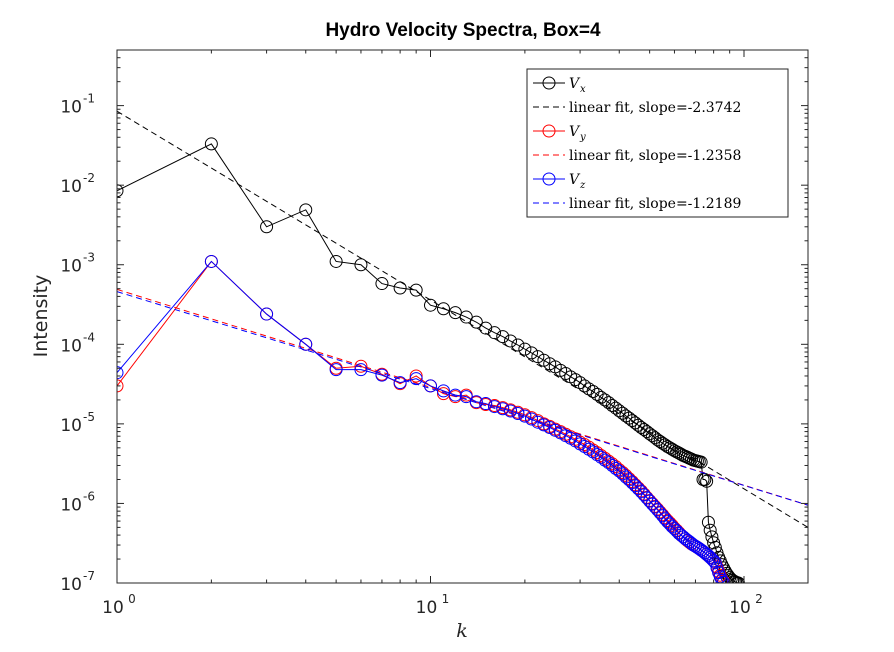  I want to click on legend-label-v-y: V, so click(575, 132).